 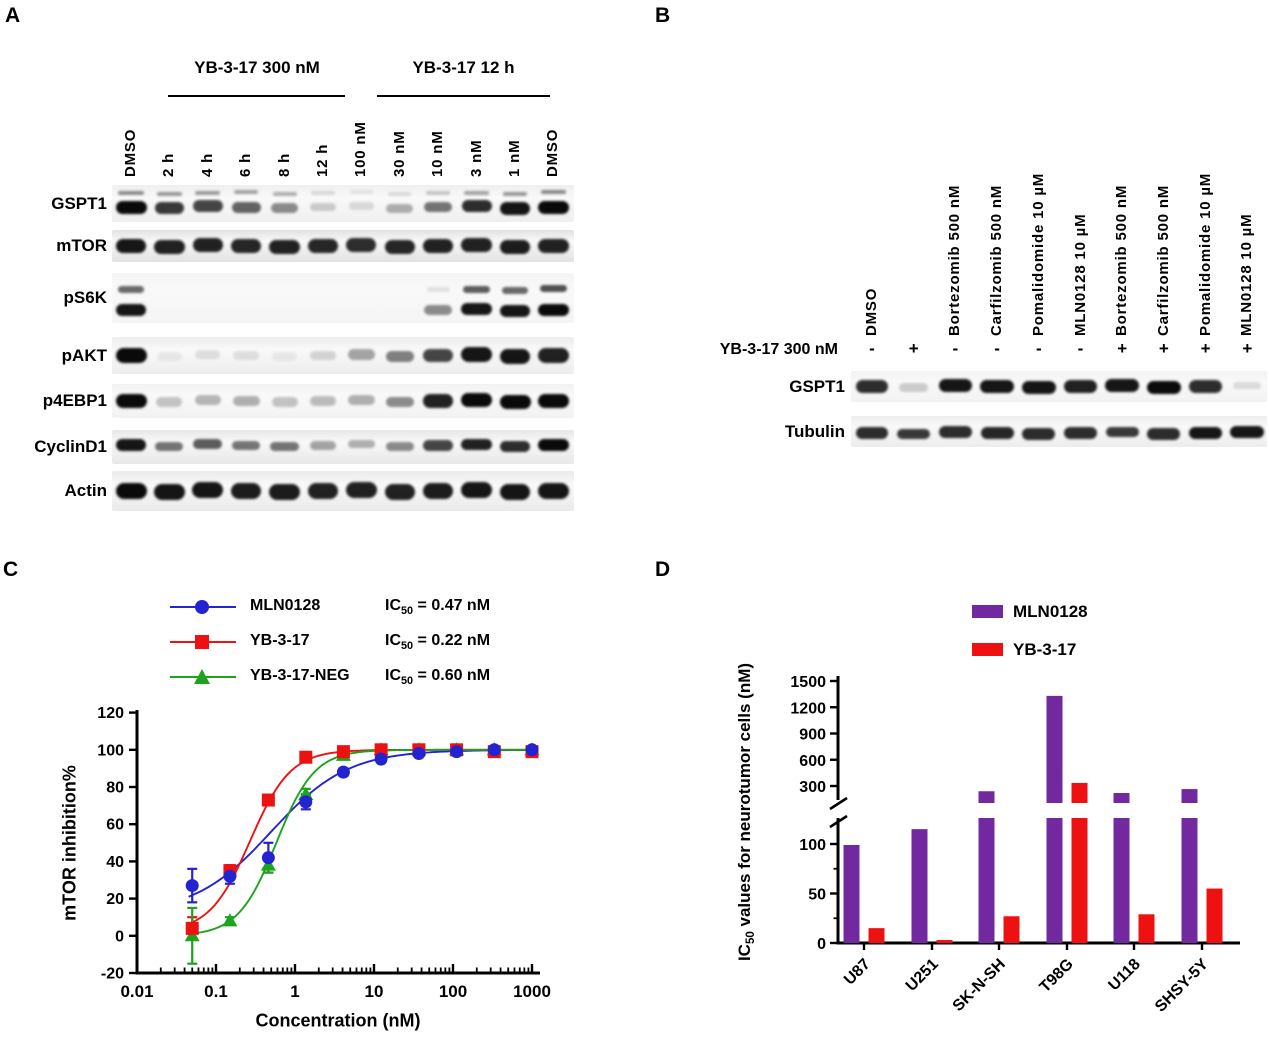 I want to click on panel-a-lane-label: 10 nM, so click(x=438, y=153).